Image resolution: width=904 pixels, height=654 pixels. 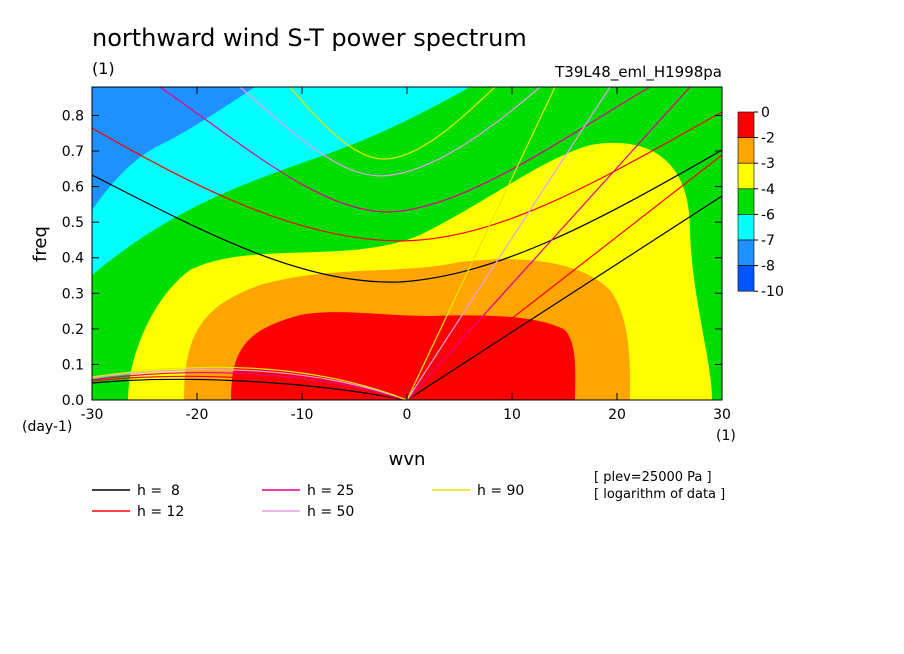 I want to click on curve-h12-kelvin, so click(x=564, y=277).